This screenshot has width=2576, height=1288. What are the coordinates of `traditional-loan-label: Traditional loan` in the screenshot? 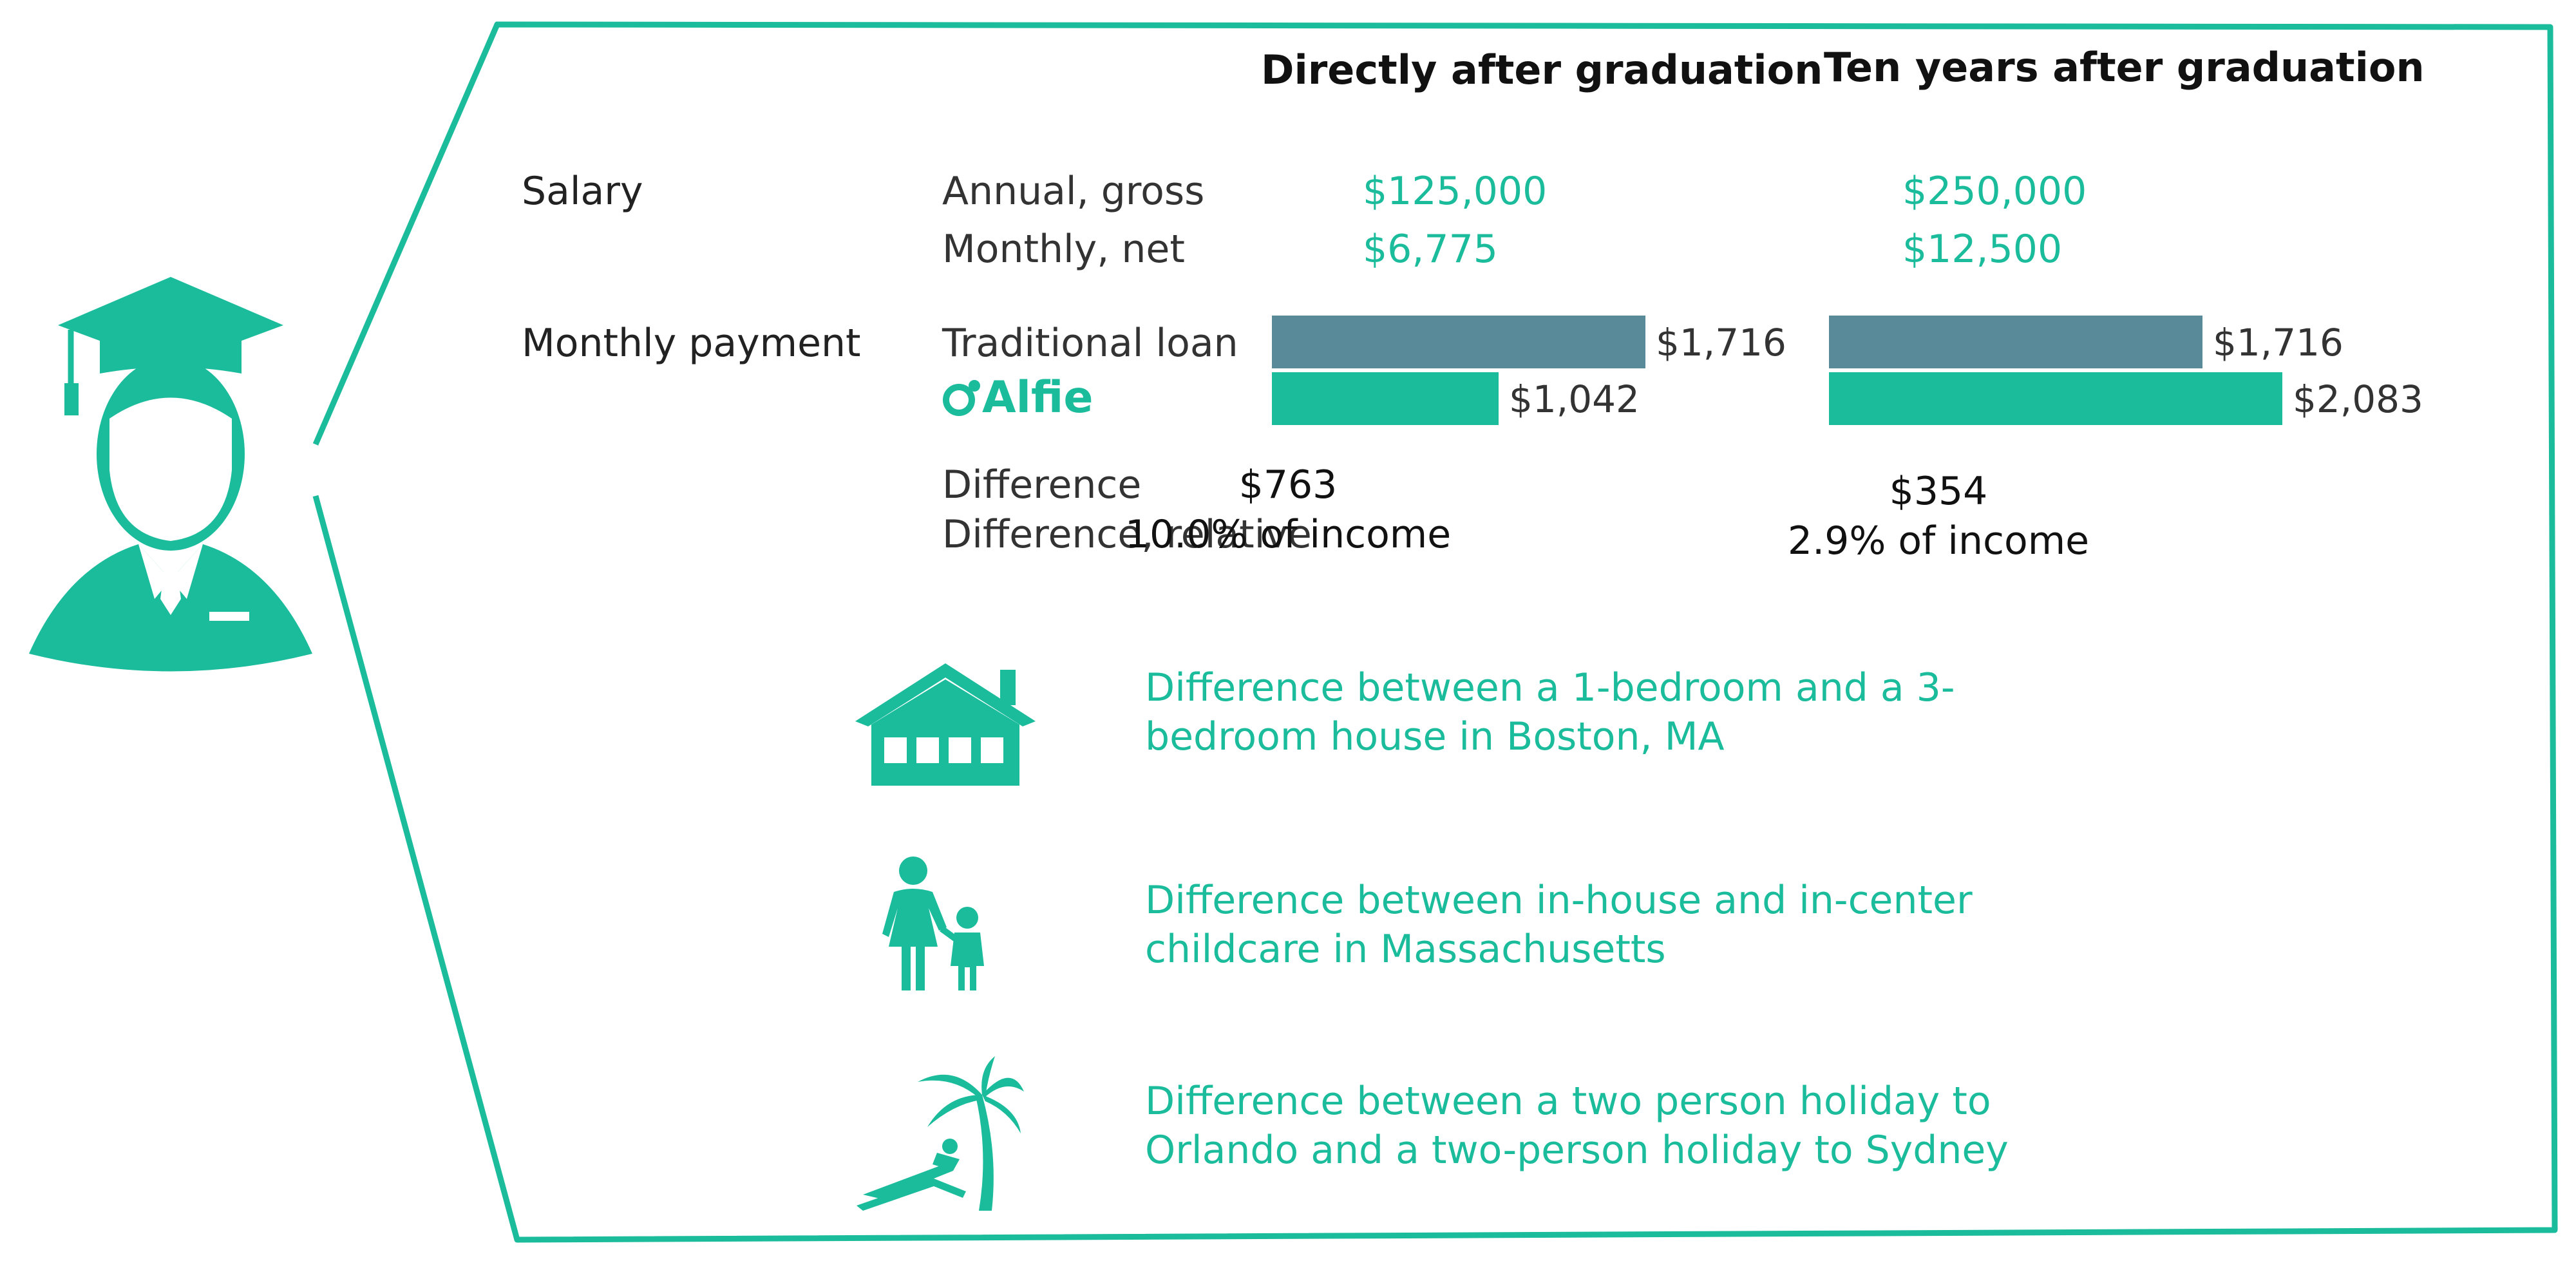 It's located at (1090, 343).